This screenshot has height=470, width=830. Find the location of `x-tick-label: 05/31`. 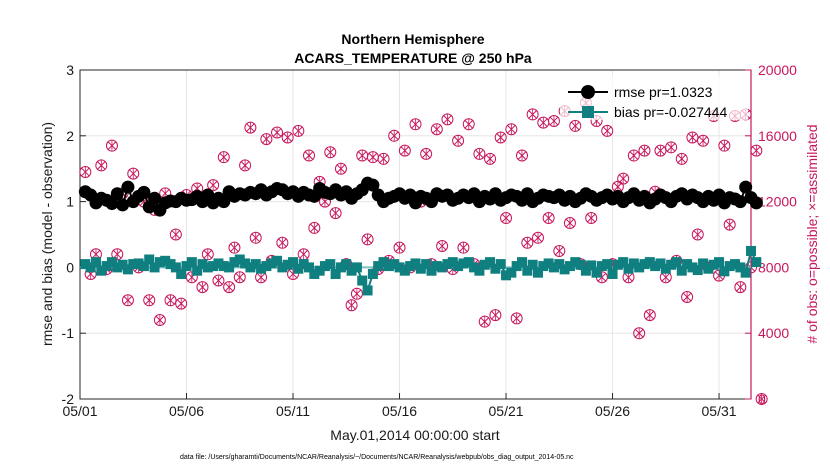

x-tick-label: 05/31 is located at coordinates (719, 411).